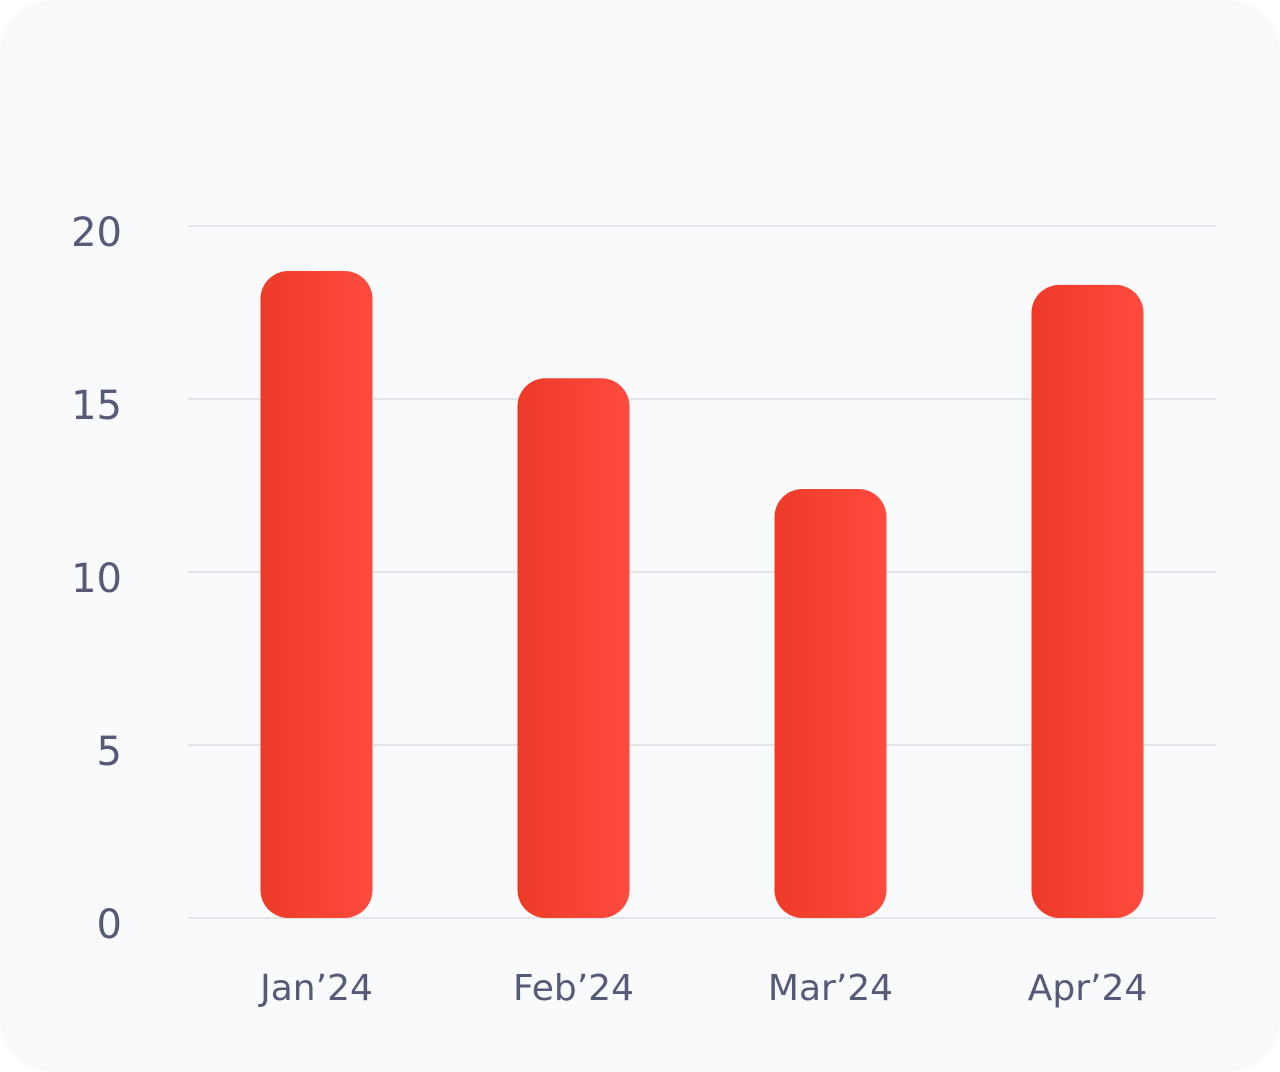 Image resolution: width=1280 pixels, height=1072 pixels. I want to click on x-tick-label: Jan’24, so click(315, 988).